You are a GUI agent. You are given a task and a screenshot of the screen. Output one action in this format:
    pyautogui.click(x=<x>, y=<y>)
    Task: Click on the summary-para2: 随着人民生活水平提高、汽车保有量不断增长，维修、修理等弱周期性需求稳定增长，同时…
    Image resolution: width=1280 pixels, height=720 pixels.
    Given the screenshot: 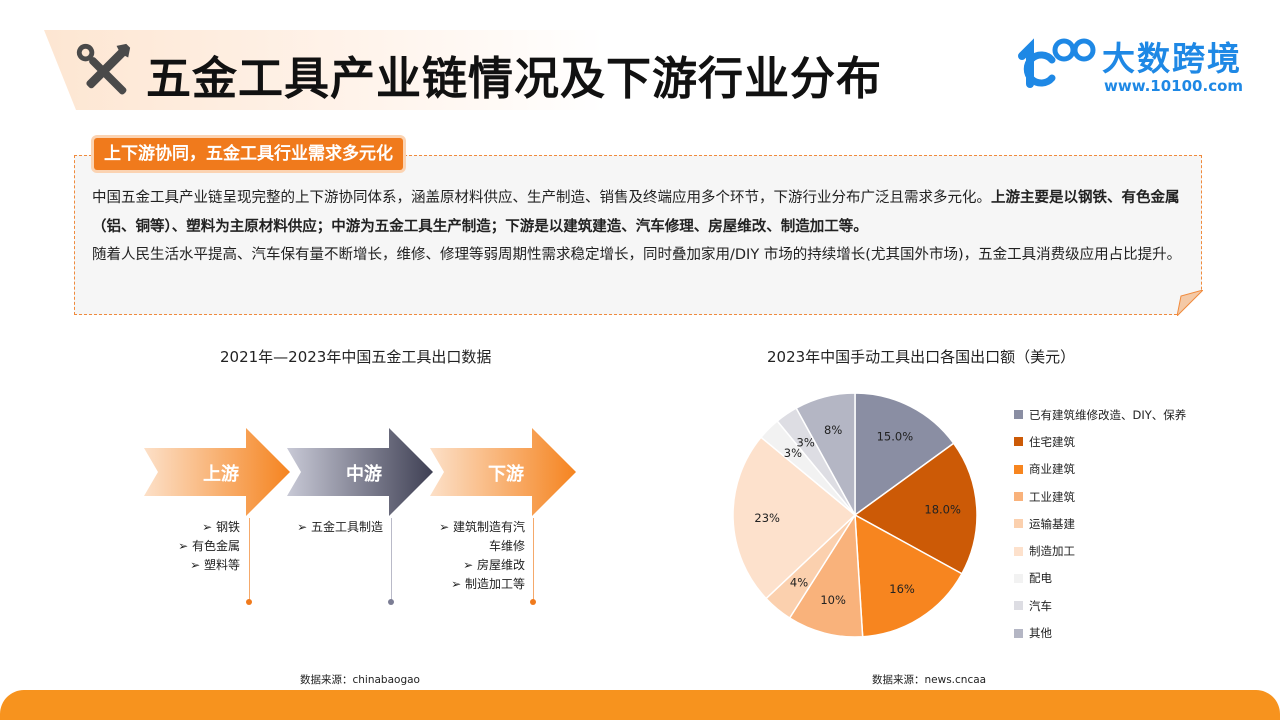 What is the action you would take?
    pyautogui.click(x=637, y=255)
    